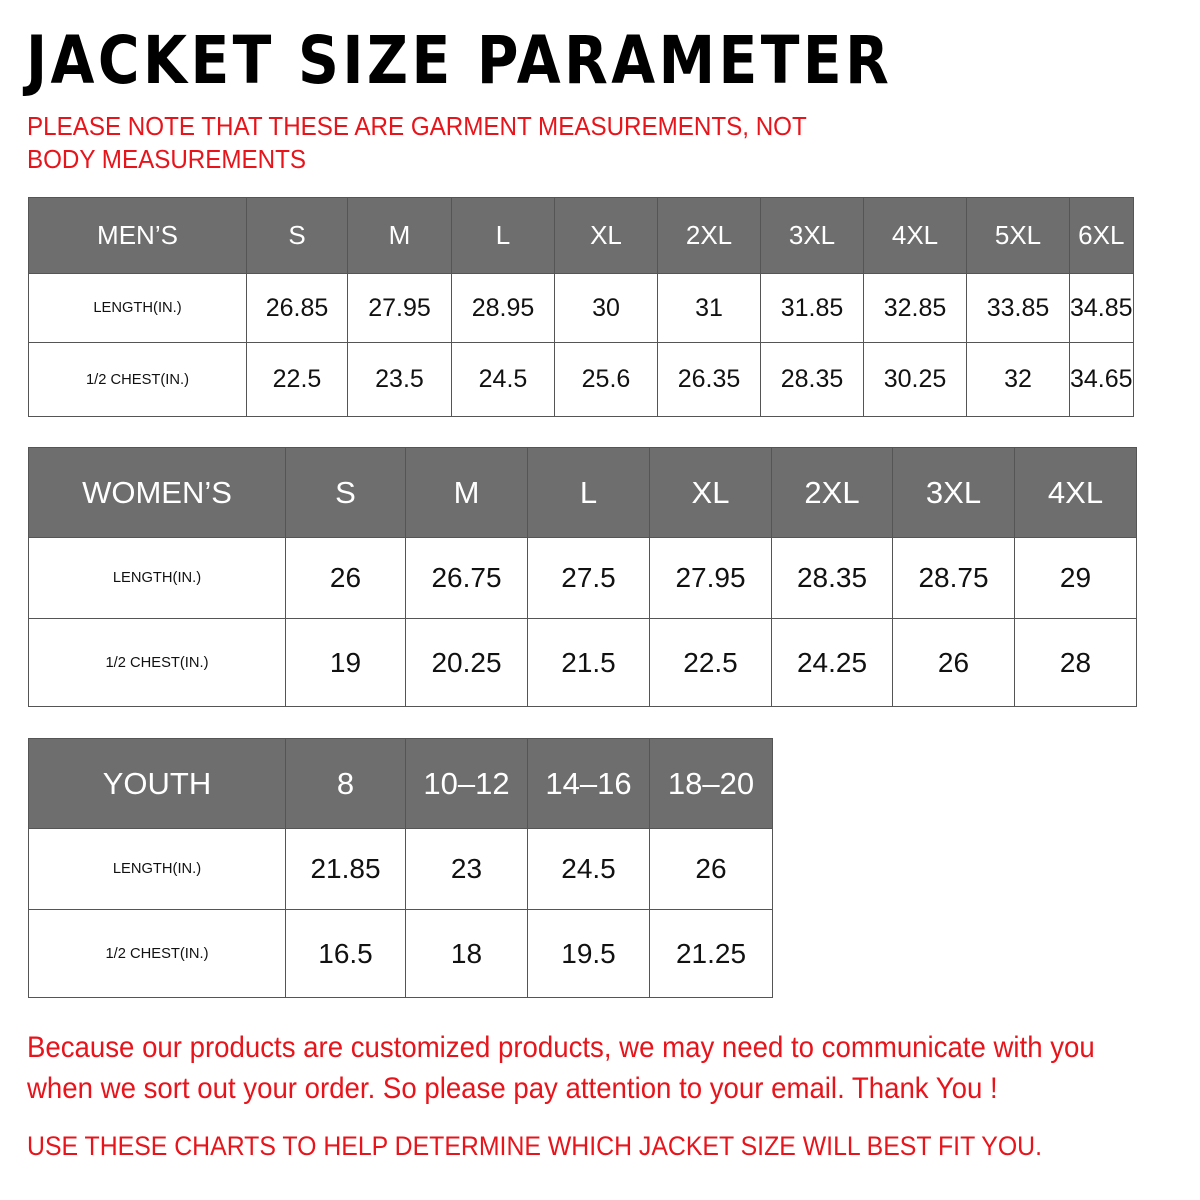  What do you see at coordinates (297, 308) in the screenshot?
I see `measurement-cell: 26.85` at bounding box center [297, 308].